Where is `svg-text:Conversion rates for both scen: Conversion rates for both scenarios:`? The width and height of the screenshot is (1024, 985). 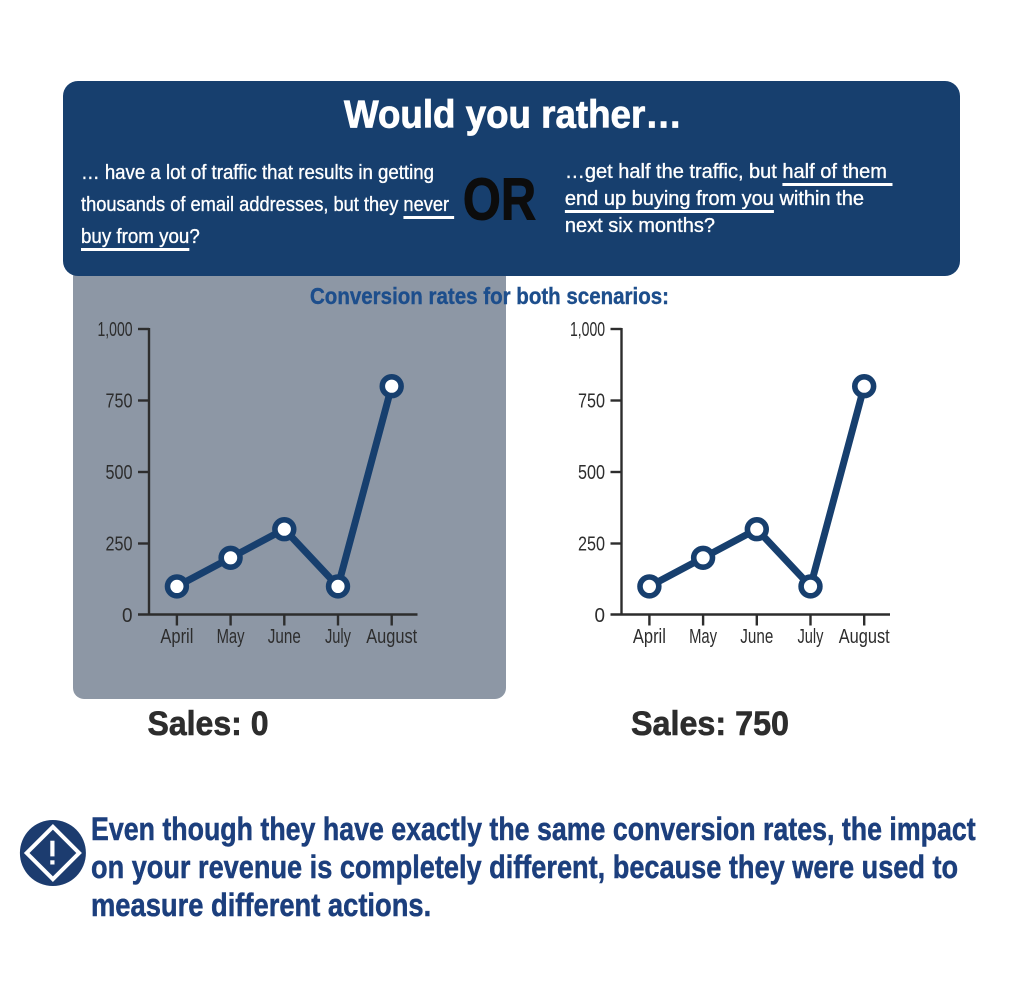 svg-text:Conversion rates for both scen: Conversion rates for both scenarios: is located at coordinates (489, 296).